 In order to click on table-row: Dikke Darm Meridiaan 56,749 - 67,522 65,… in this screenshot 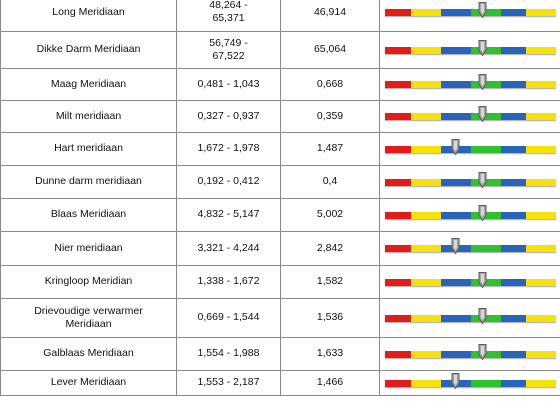, I will do `click(280, 49)`.